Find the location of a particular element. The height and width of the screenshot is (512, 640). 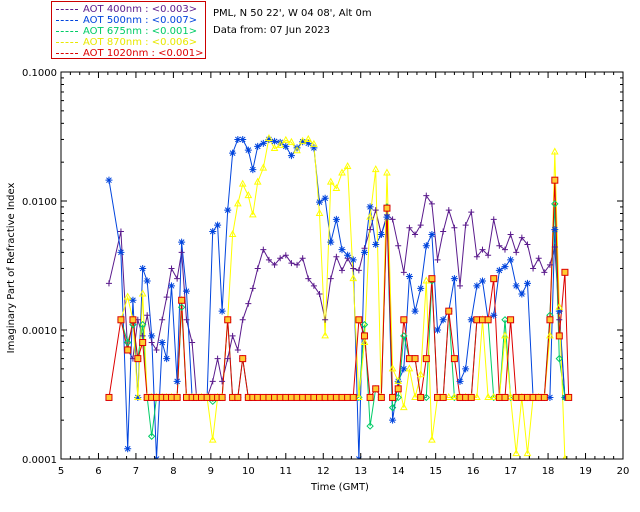

x-tick-label: 19 is located at coordinates (585, 471).